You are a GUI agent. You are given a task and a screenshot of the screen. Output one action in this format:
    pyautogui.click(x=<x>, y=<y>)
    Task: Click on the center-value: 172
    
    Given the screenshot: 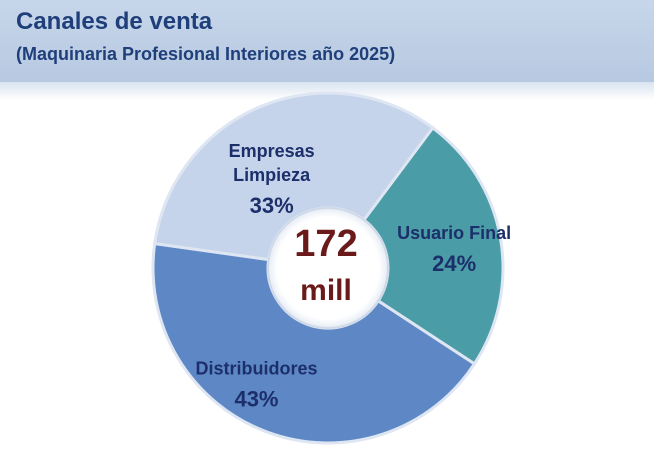 What is the action you would take?
    pyautogui.click(x=325, y=244)
    